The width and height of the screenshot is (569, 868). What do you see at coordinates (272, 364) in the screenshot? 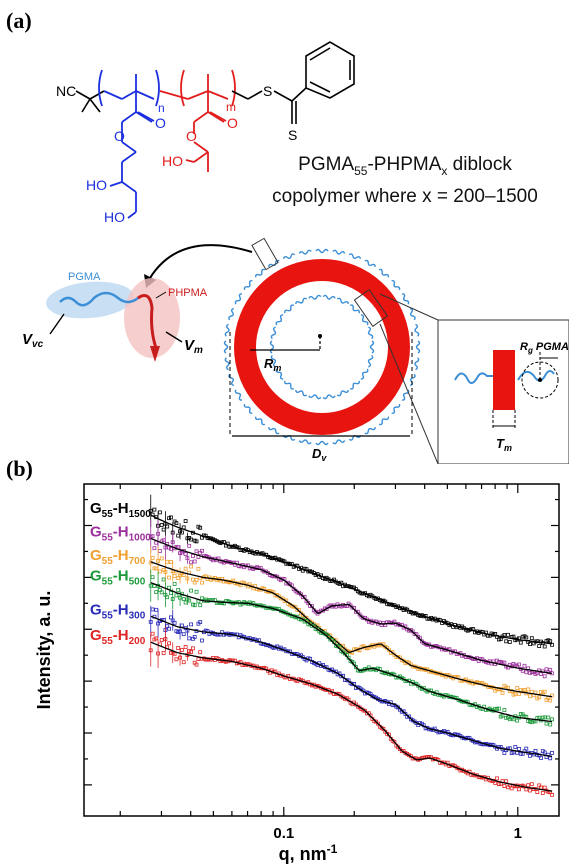
I see `rm-label: Rm` at bounding box center [272, 364].